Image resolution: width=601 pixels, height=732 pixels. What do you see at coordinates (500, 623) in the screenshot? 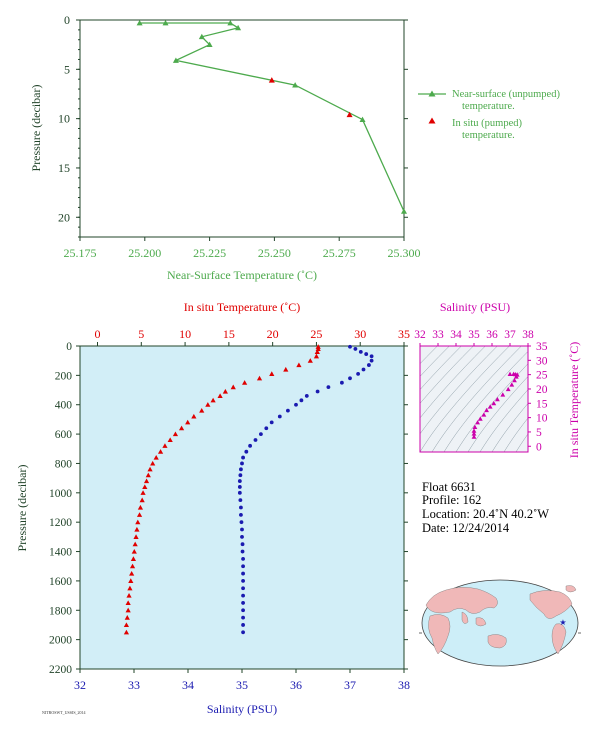
I see `world-map: ★` at bounding box center [500, 623].